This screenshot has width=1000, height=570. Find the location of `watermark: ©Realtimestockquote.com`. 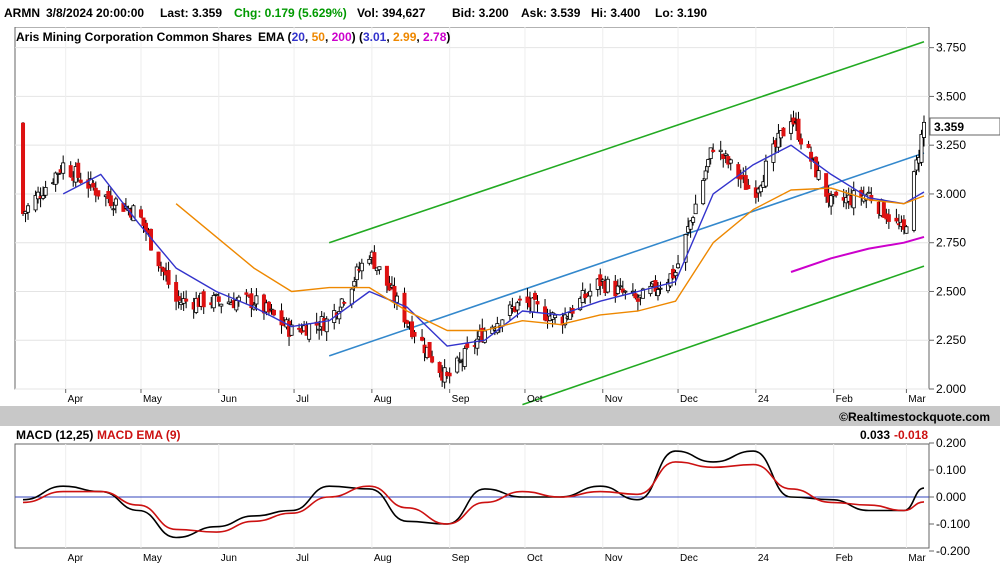

watermark: ©Realtimestockquote.com is located at coordinates (914, 417).